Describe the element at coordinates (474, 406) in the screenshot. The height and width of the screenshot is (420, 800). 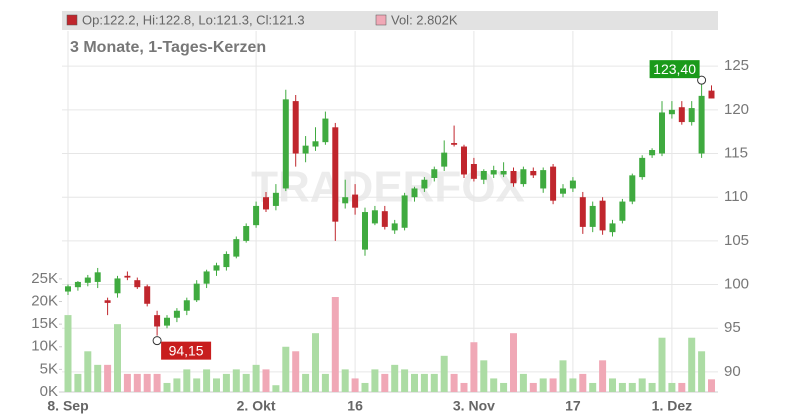
I see `x-tick-label: 3. Nov` at that location.